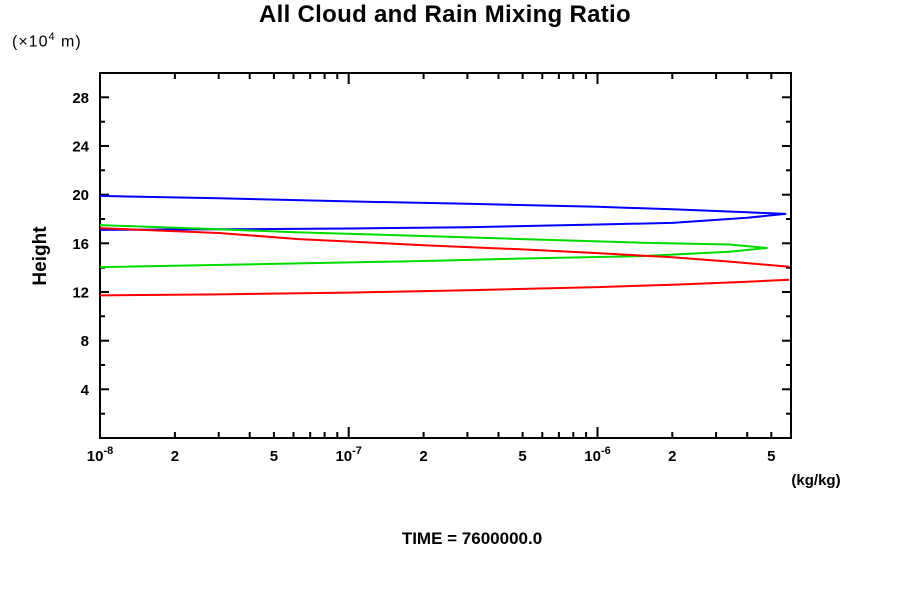  What do you see at coordinates (30, 42) in the screenshot?
I see `y-unit-prefix: (×10` at bounding box center [30, 42].